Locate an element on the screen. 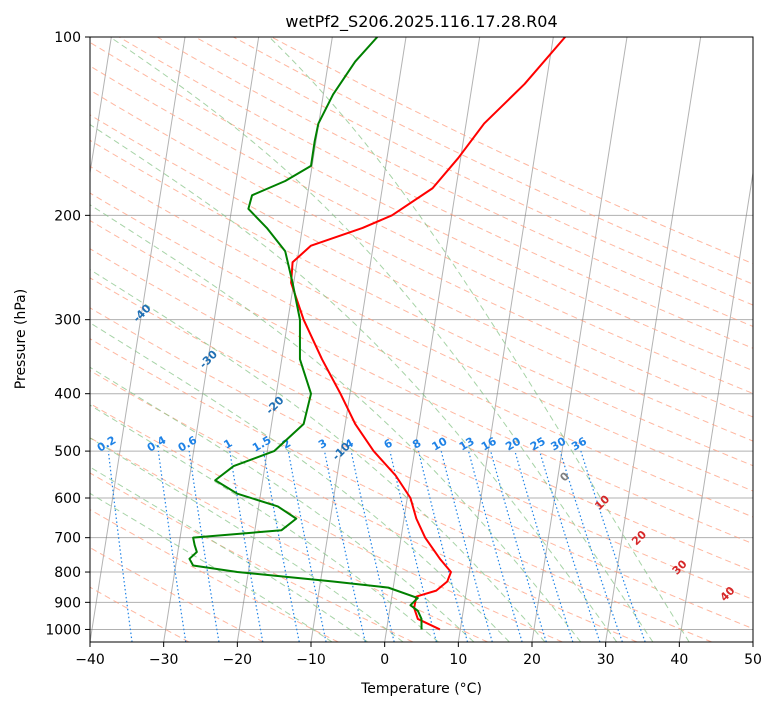 This screenshot has width=775, height=708. moist-adiabat-line is located at coordinates (229, 554).